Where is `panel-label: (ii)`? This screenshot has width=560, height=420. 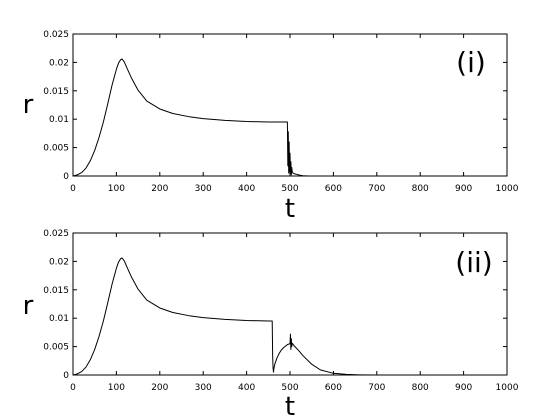 panel-label: (ii) is located at coordinates (473, 262).